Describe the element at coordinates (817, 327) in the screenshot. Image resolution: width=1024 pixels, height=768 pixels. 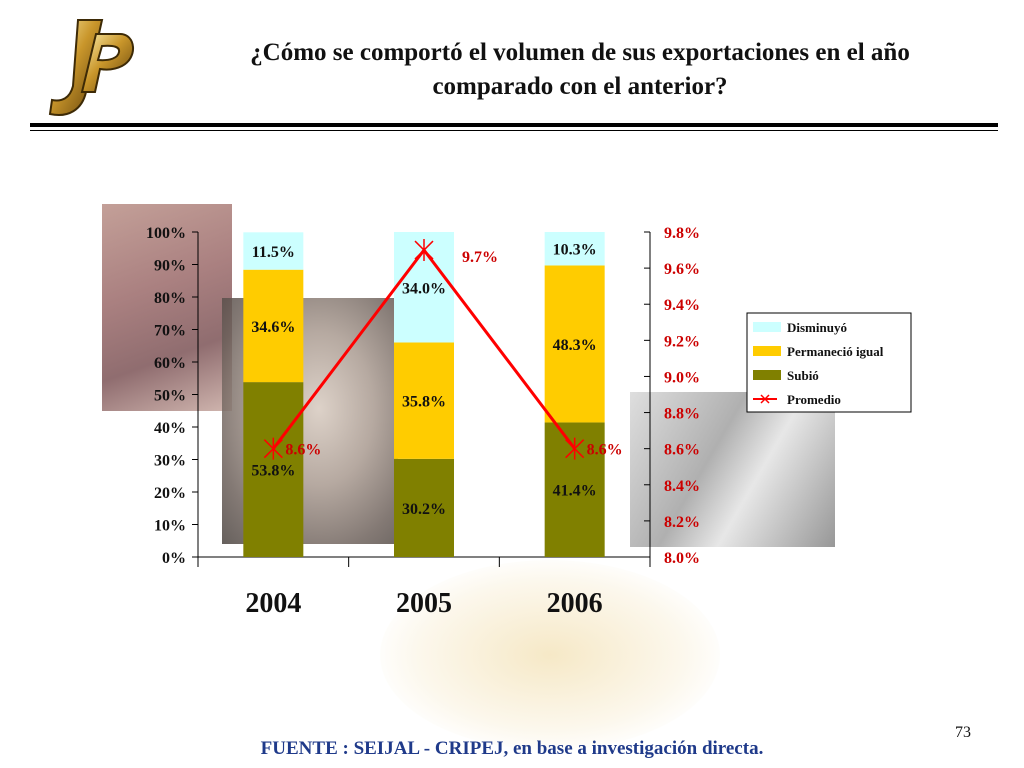
I see `legend-label: Disminuyó` at that location.